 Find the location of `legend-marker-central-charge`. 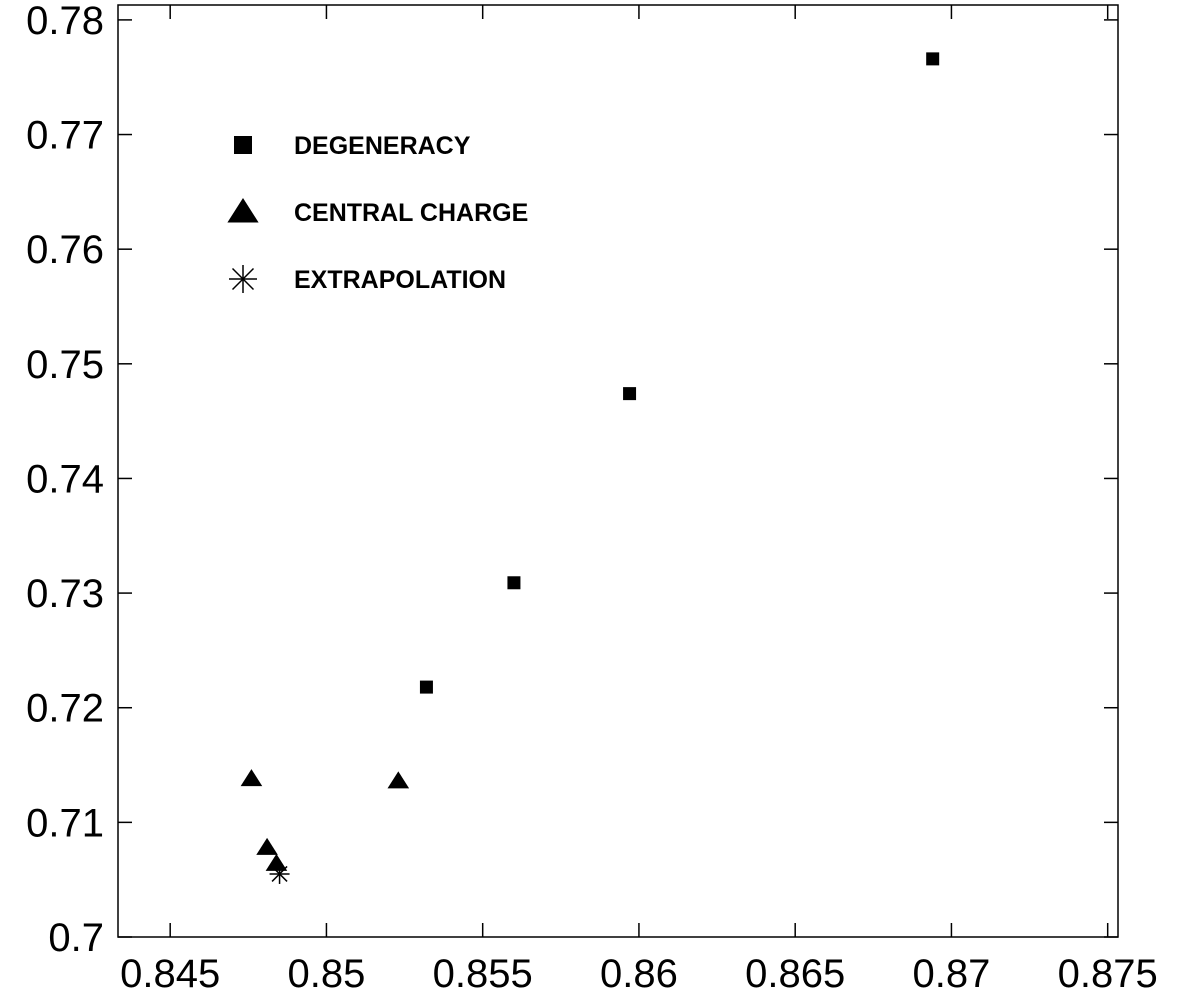

legend-marker-central-charge is located at coordinates (243, 210).